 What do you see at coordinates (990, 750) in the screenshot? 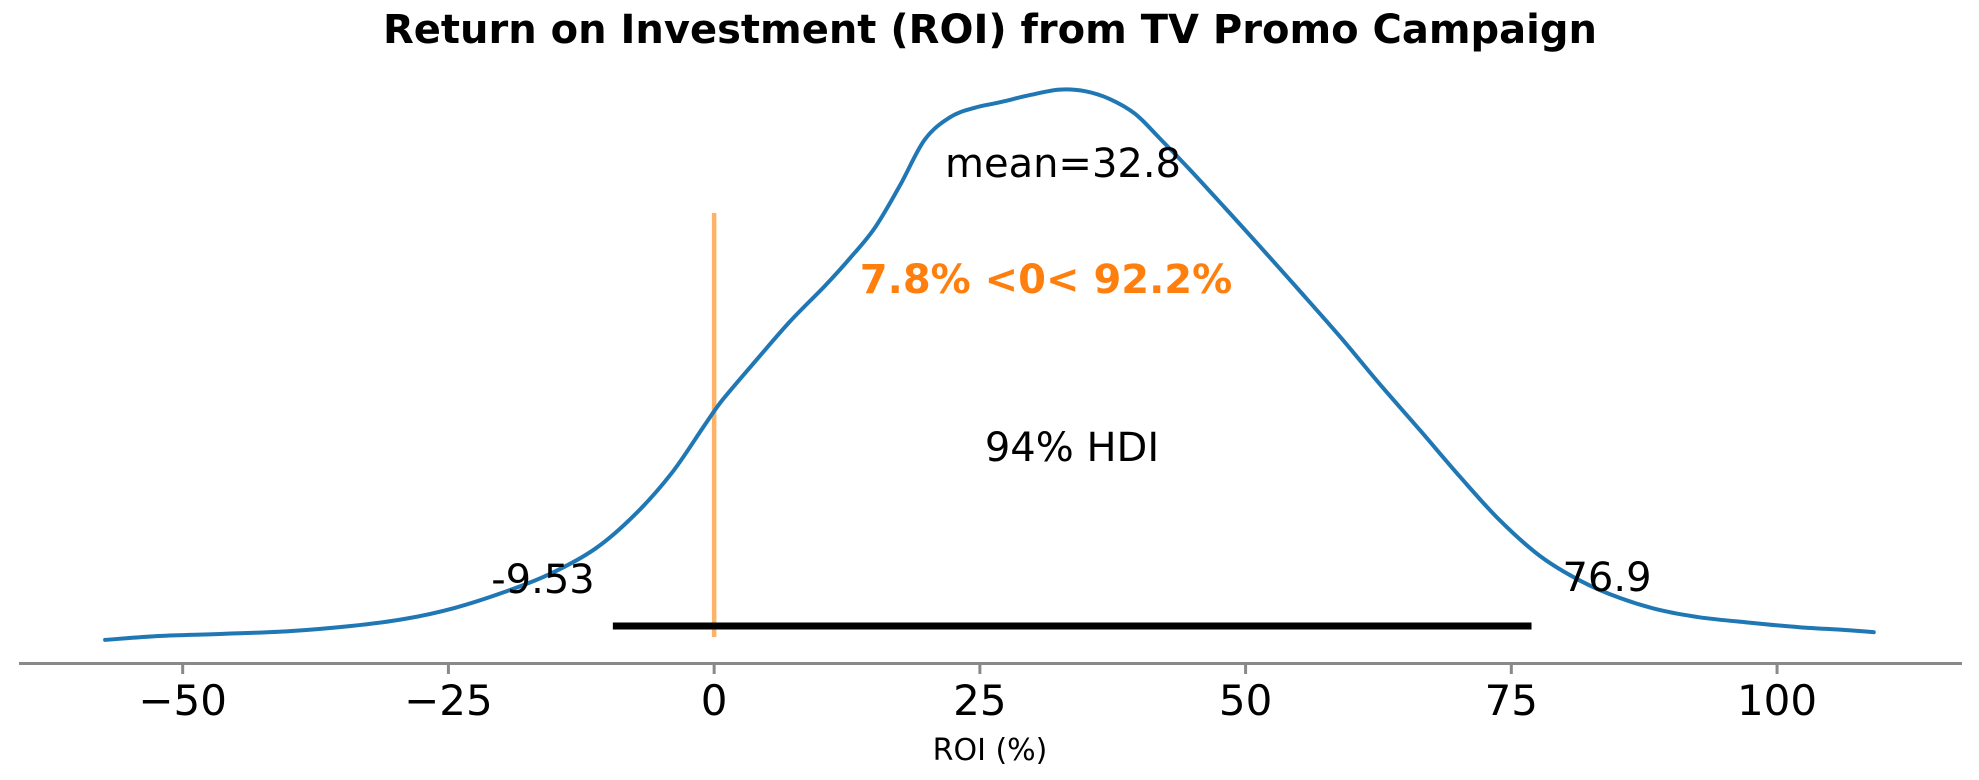
I see `x-axis-title: ROI (%)` at bounding box center [990, 750].